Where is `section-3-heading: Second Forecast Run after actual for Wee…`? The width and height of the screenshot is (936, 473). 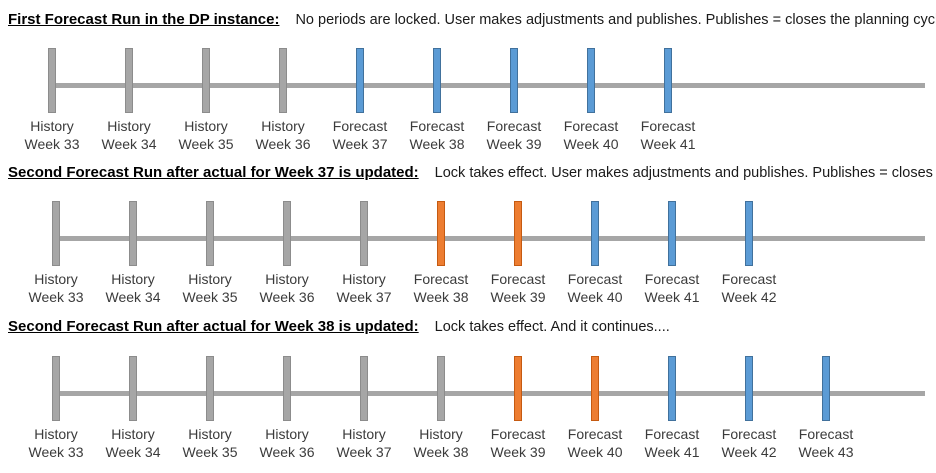 section-3-heading: Second Forecast Run after actual for Wee… is located at coordinates (339, 327).